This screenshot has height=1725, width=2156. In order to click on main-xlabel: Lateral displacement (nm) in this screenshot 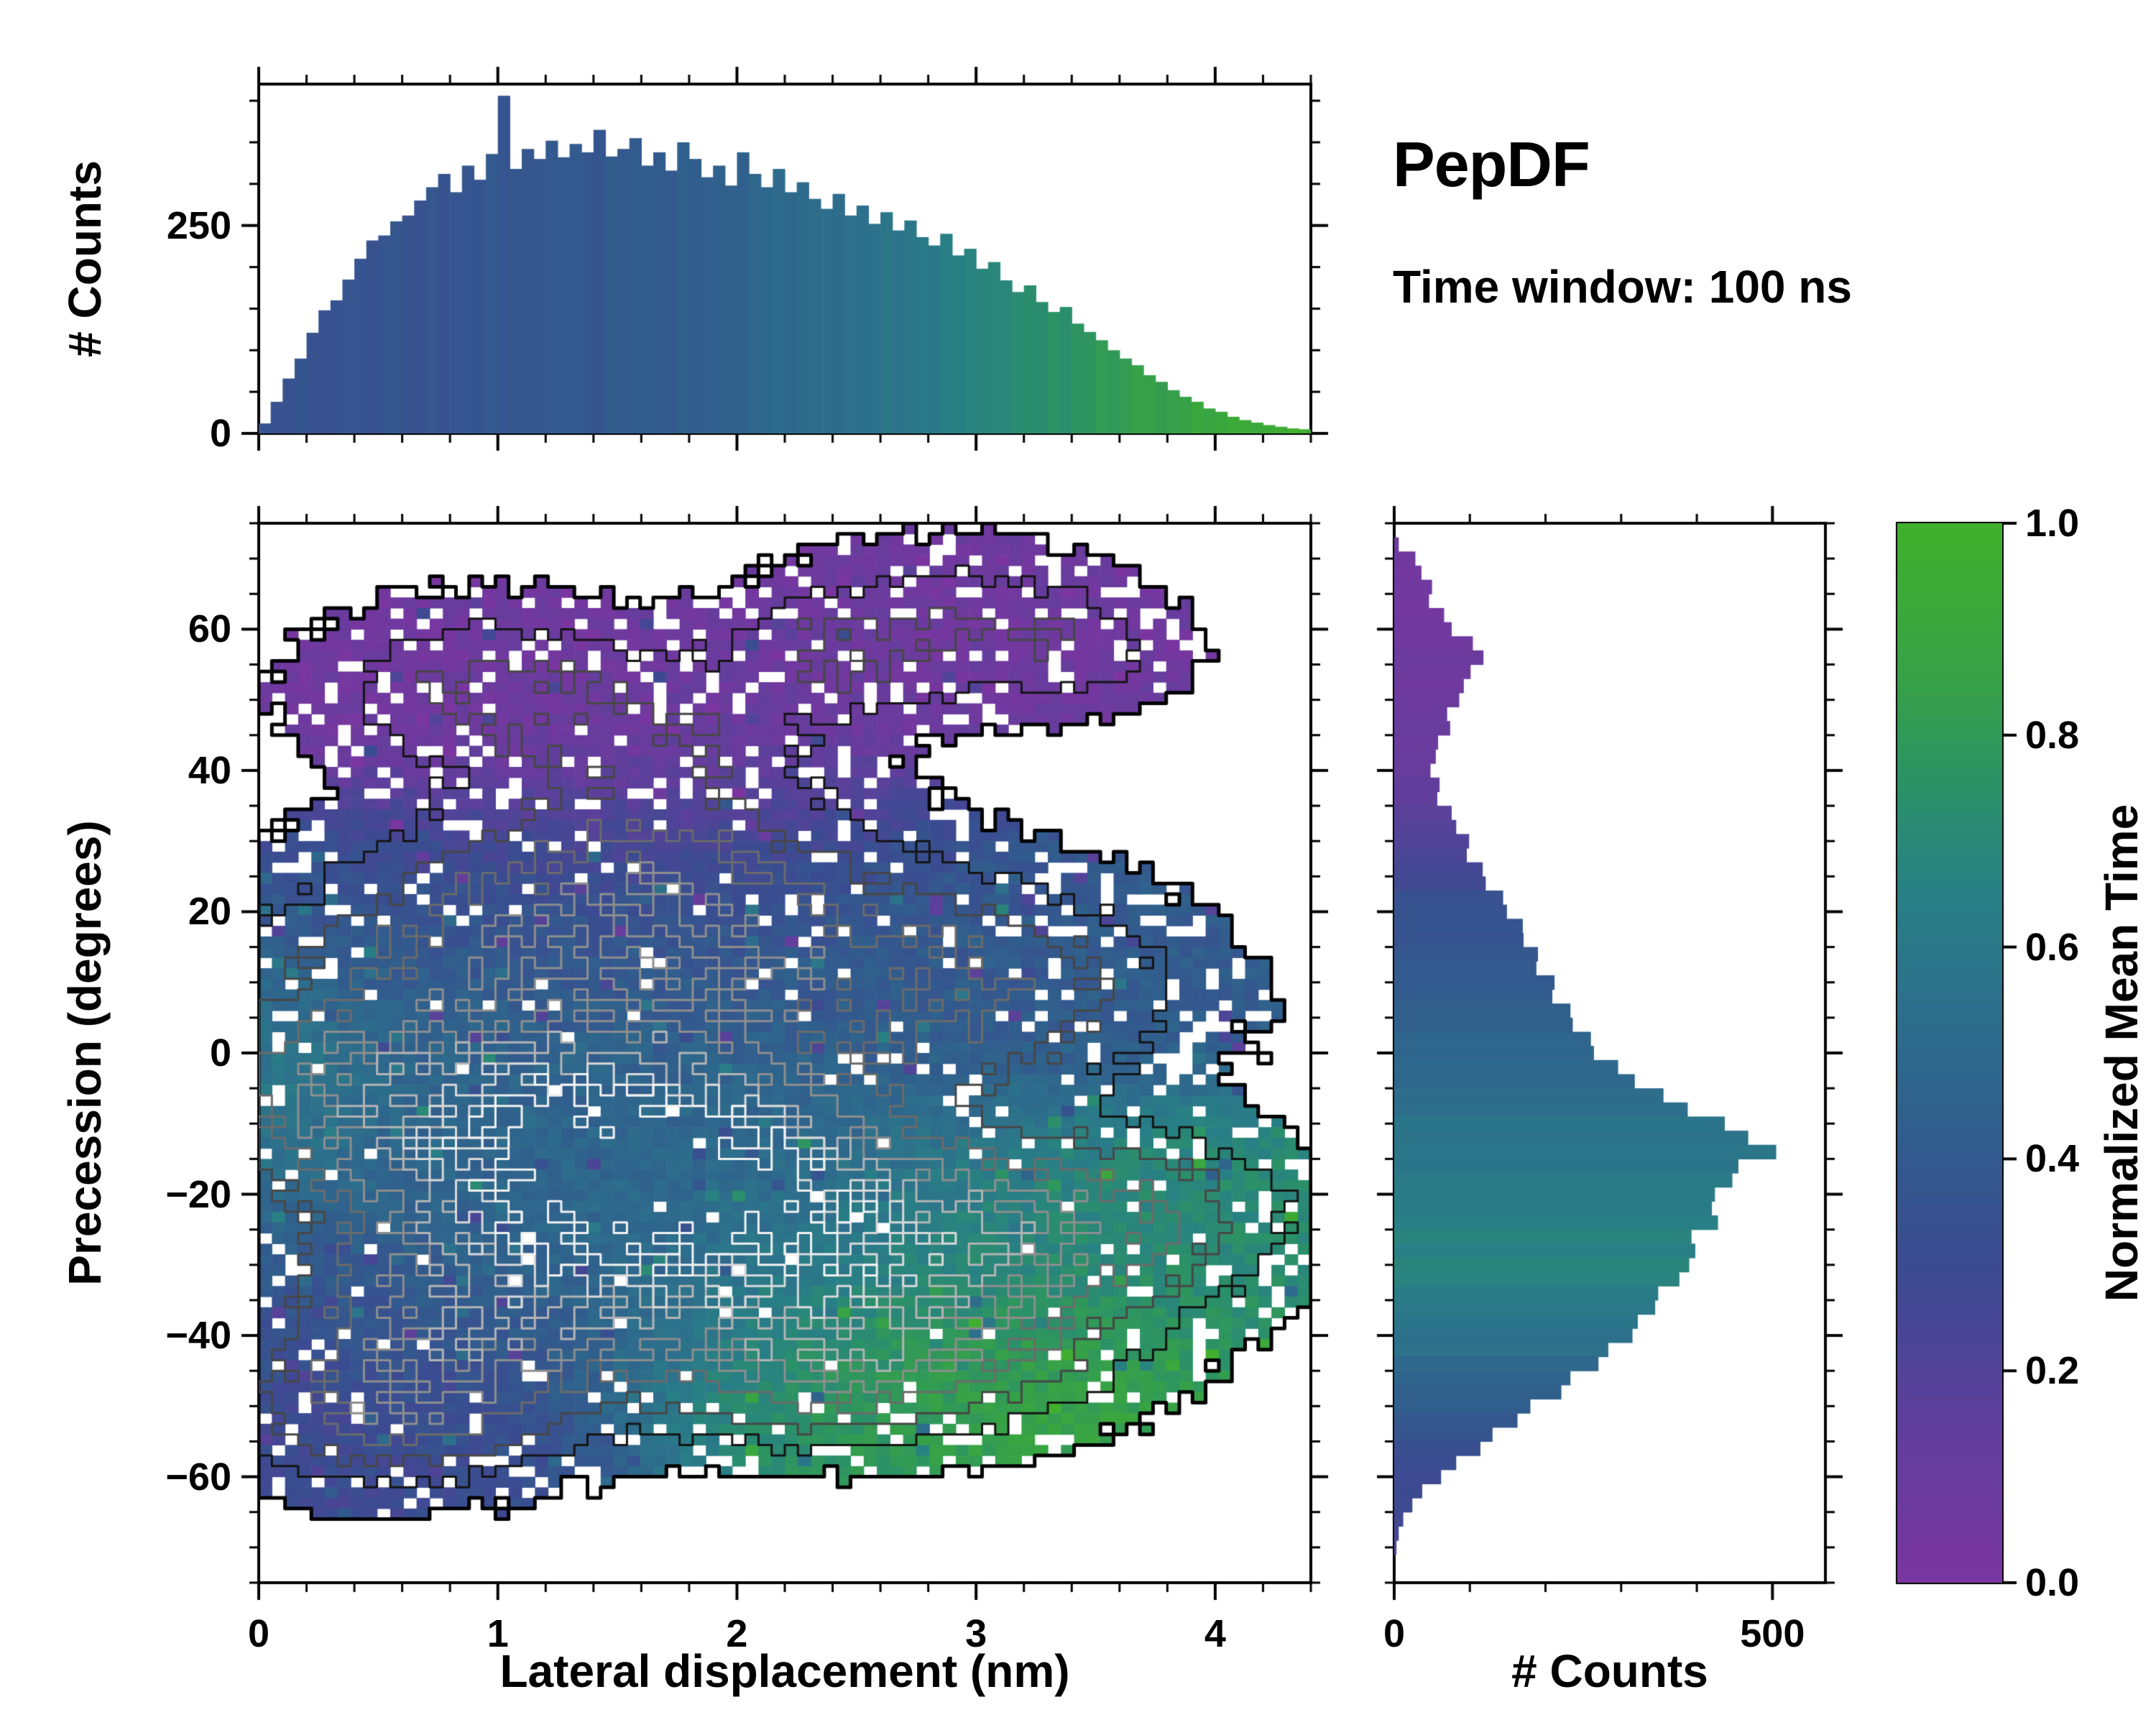, I will do `click(784, 1671)`.